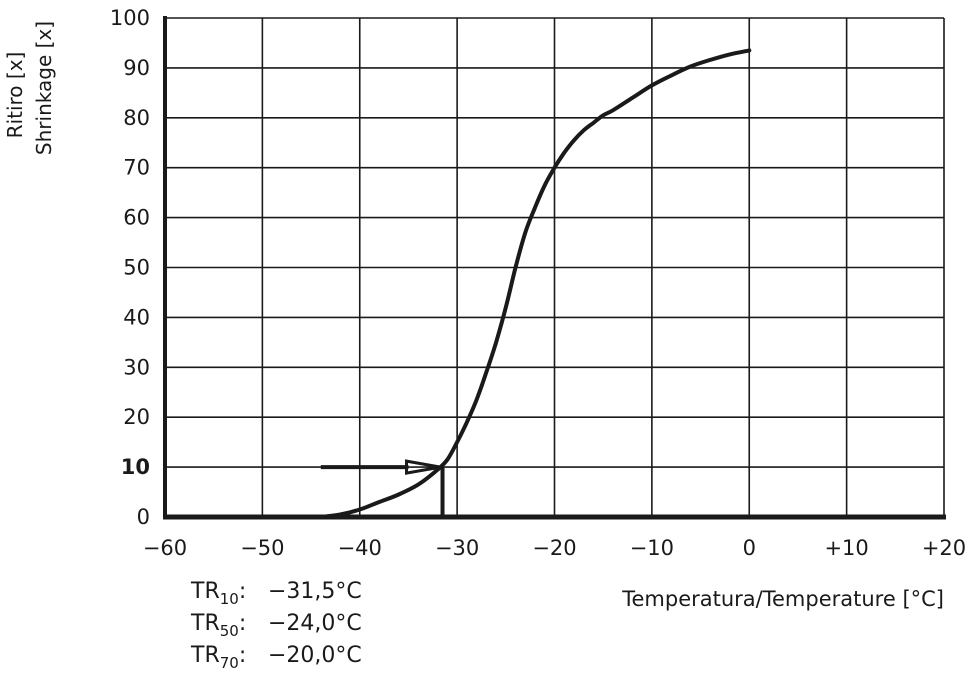  I want to click on x-tick-label: −30, so click(457, 548).